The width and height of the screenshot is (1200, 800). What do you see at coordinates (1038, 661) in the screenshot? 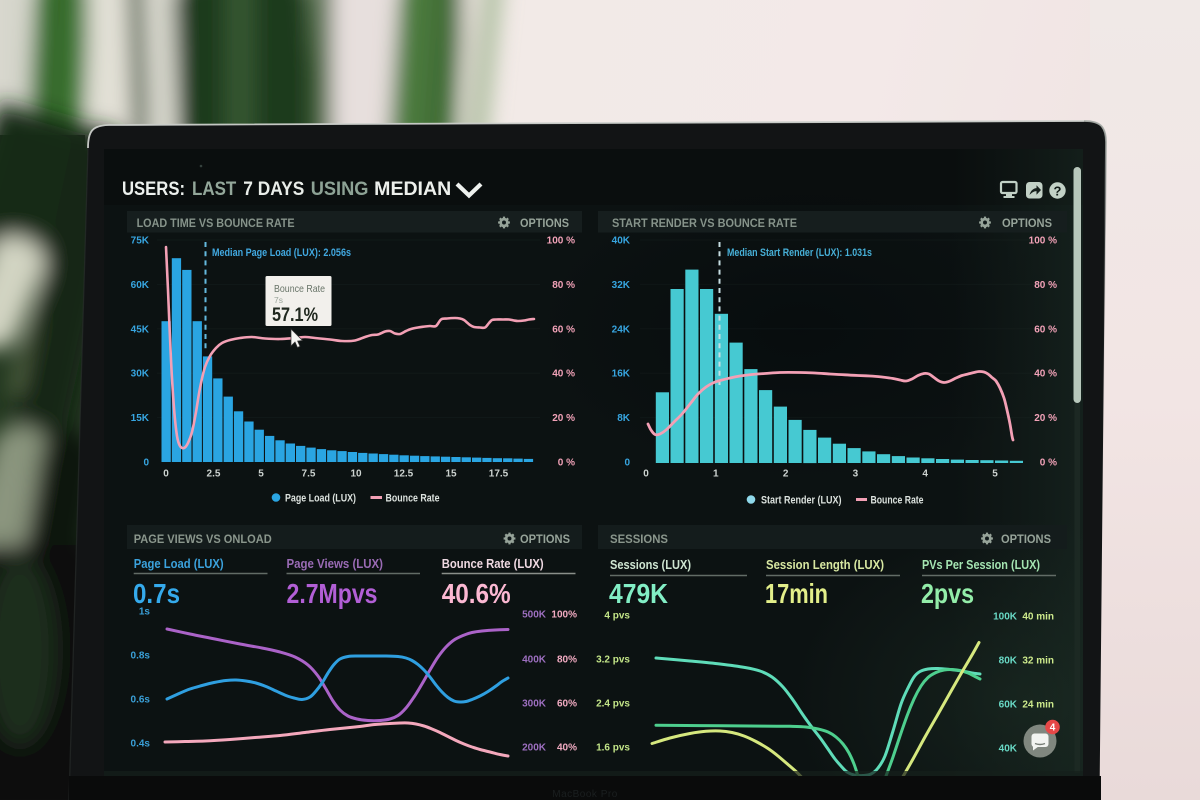
I see `svg-text: 32 min` at bounding box center [1038, 661].